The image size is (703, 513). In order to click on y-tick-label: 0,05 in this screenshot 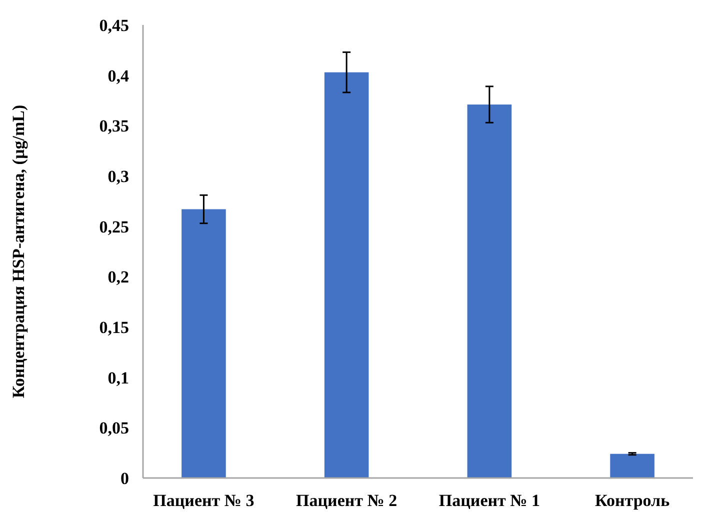, I will do `click(114, 428)`.